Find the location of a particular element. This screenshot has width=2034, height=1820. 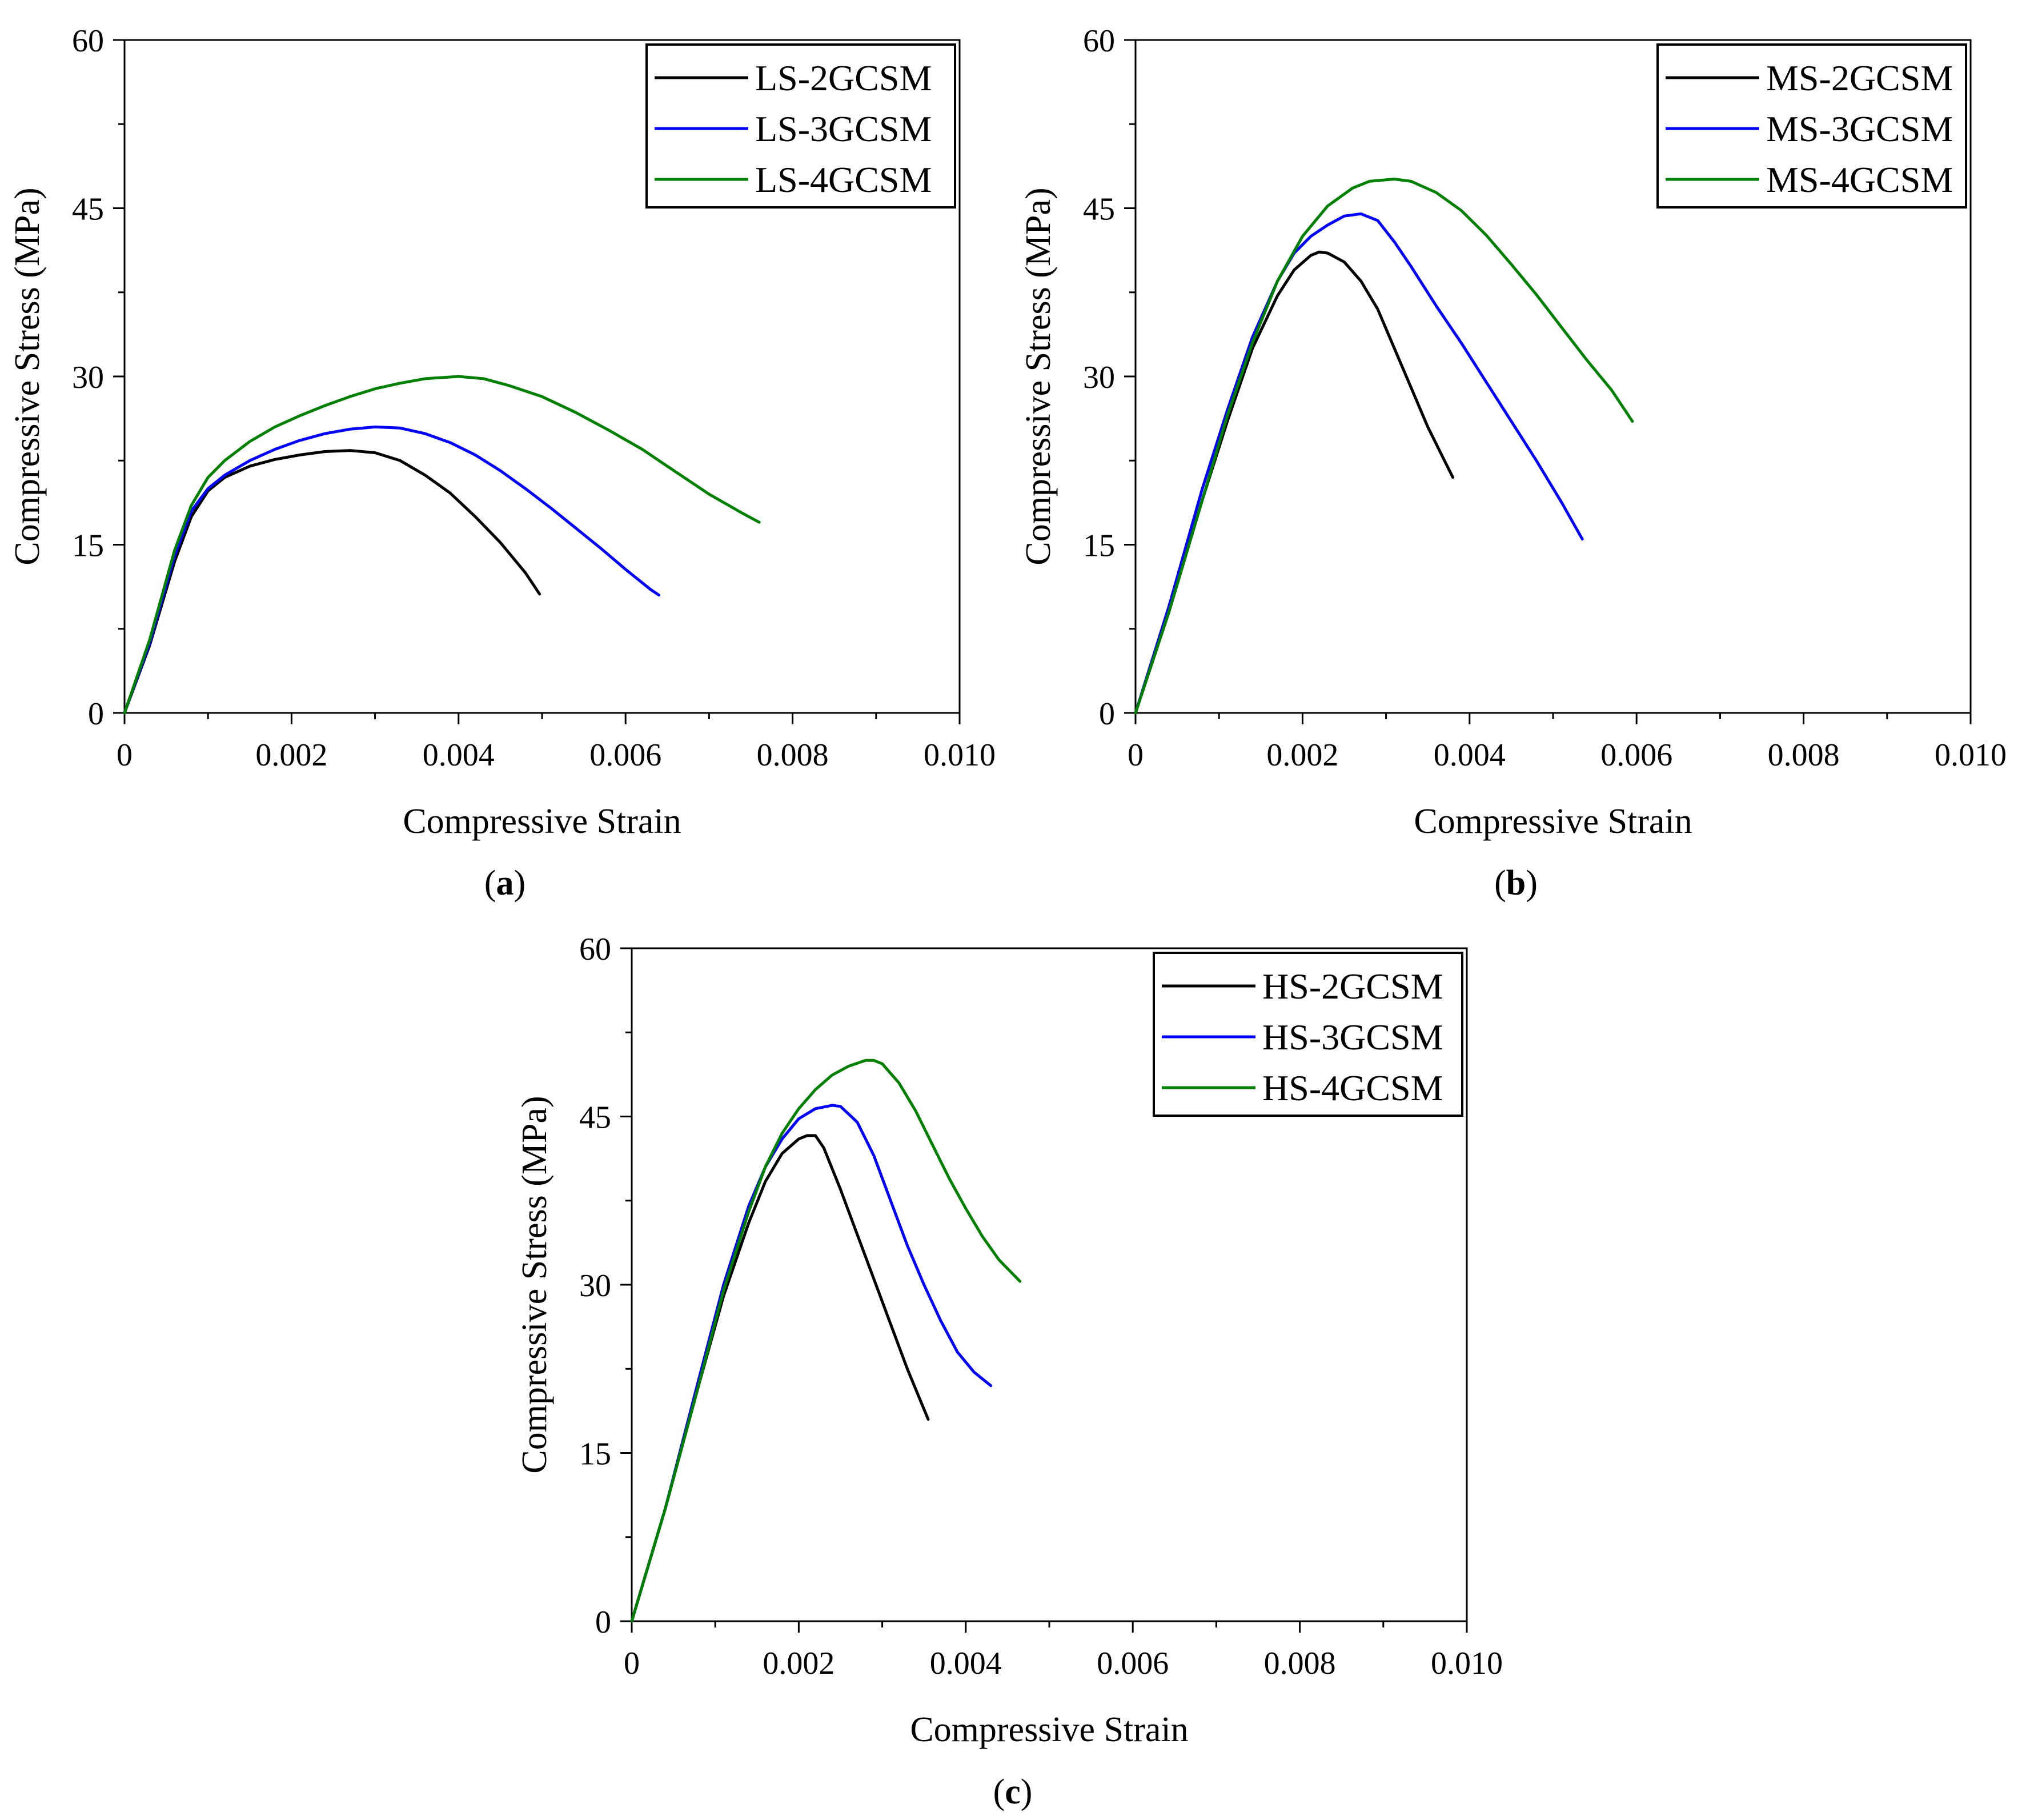

series-line-ls-3gcsm is located at coordinates (392, 570).